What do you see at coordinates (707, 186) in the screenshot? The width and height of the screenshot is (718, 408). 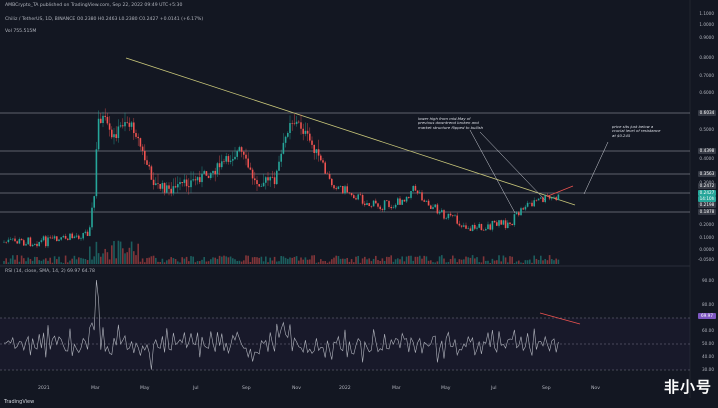 I see `price-level-box: 0.2472` at bounding box center [707, 186].